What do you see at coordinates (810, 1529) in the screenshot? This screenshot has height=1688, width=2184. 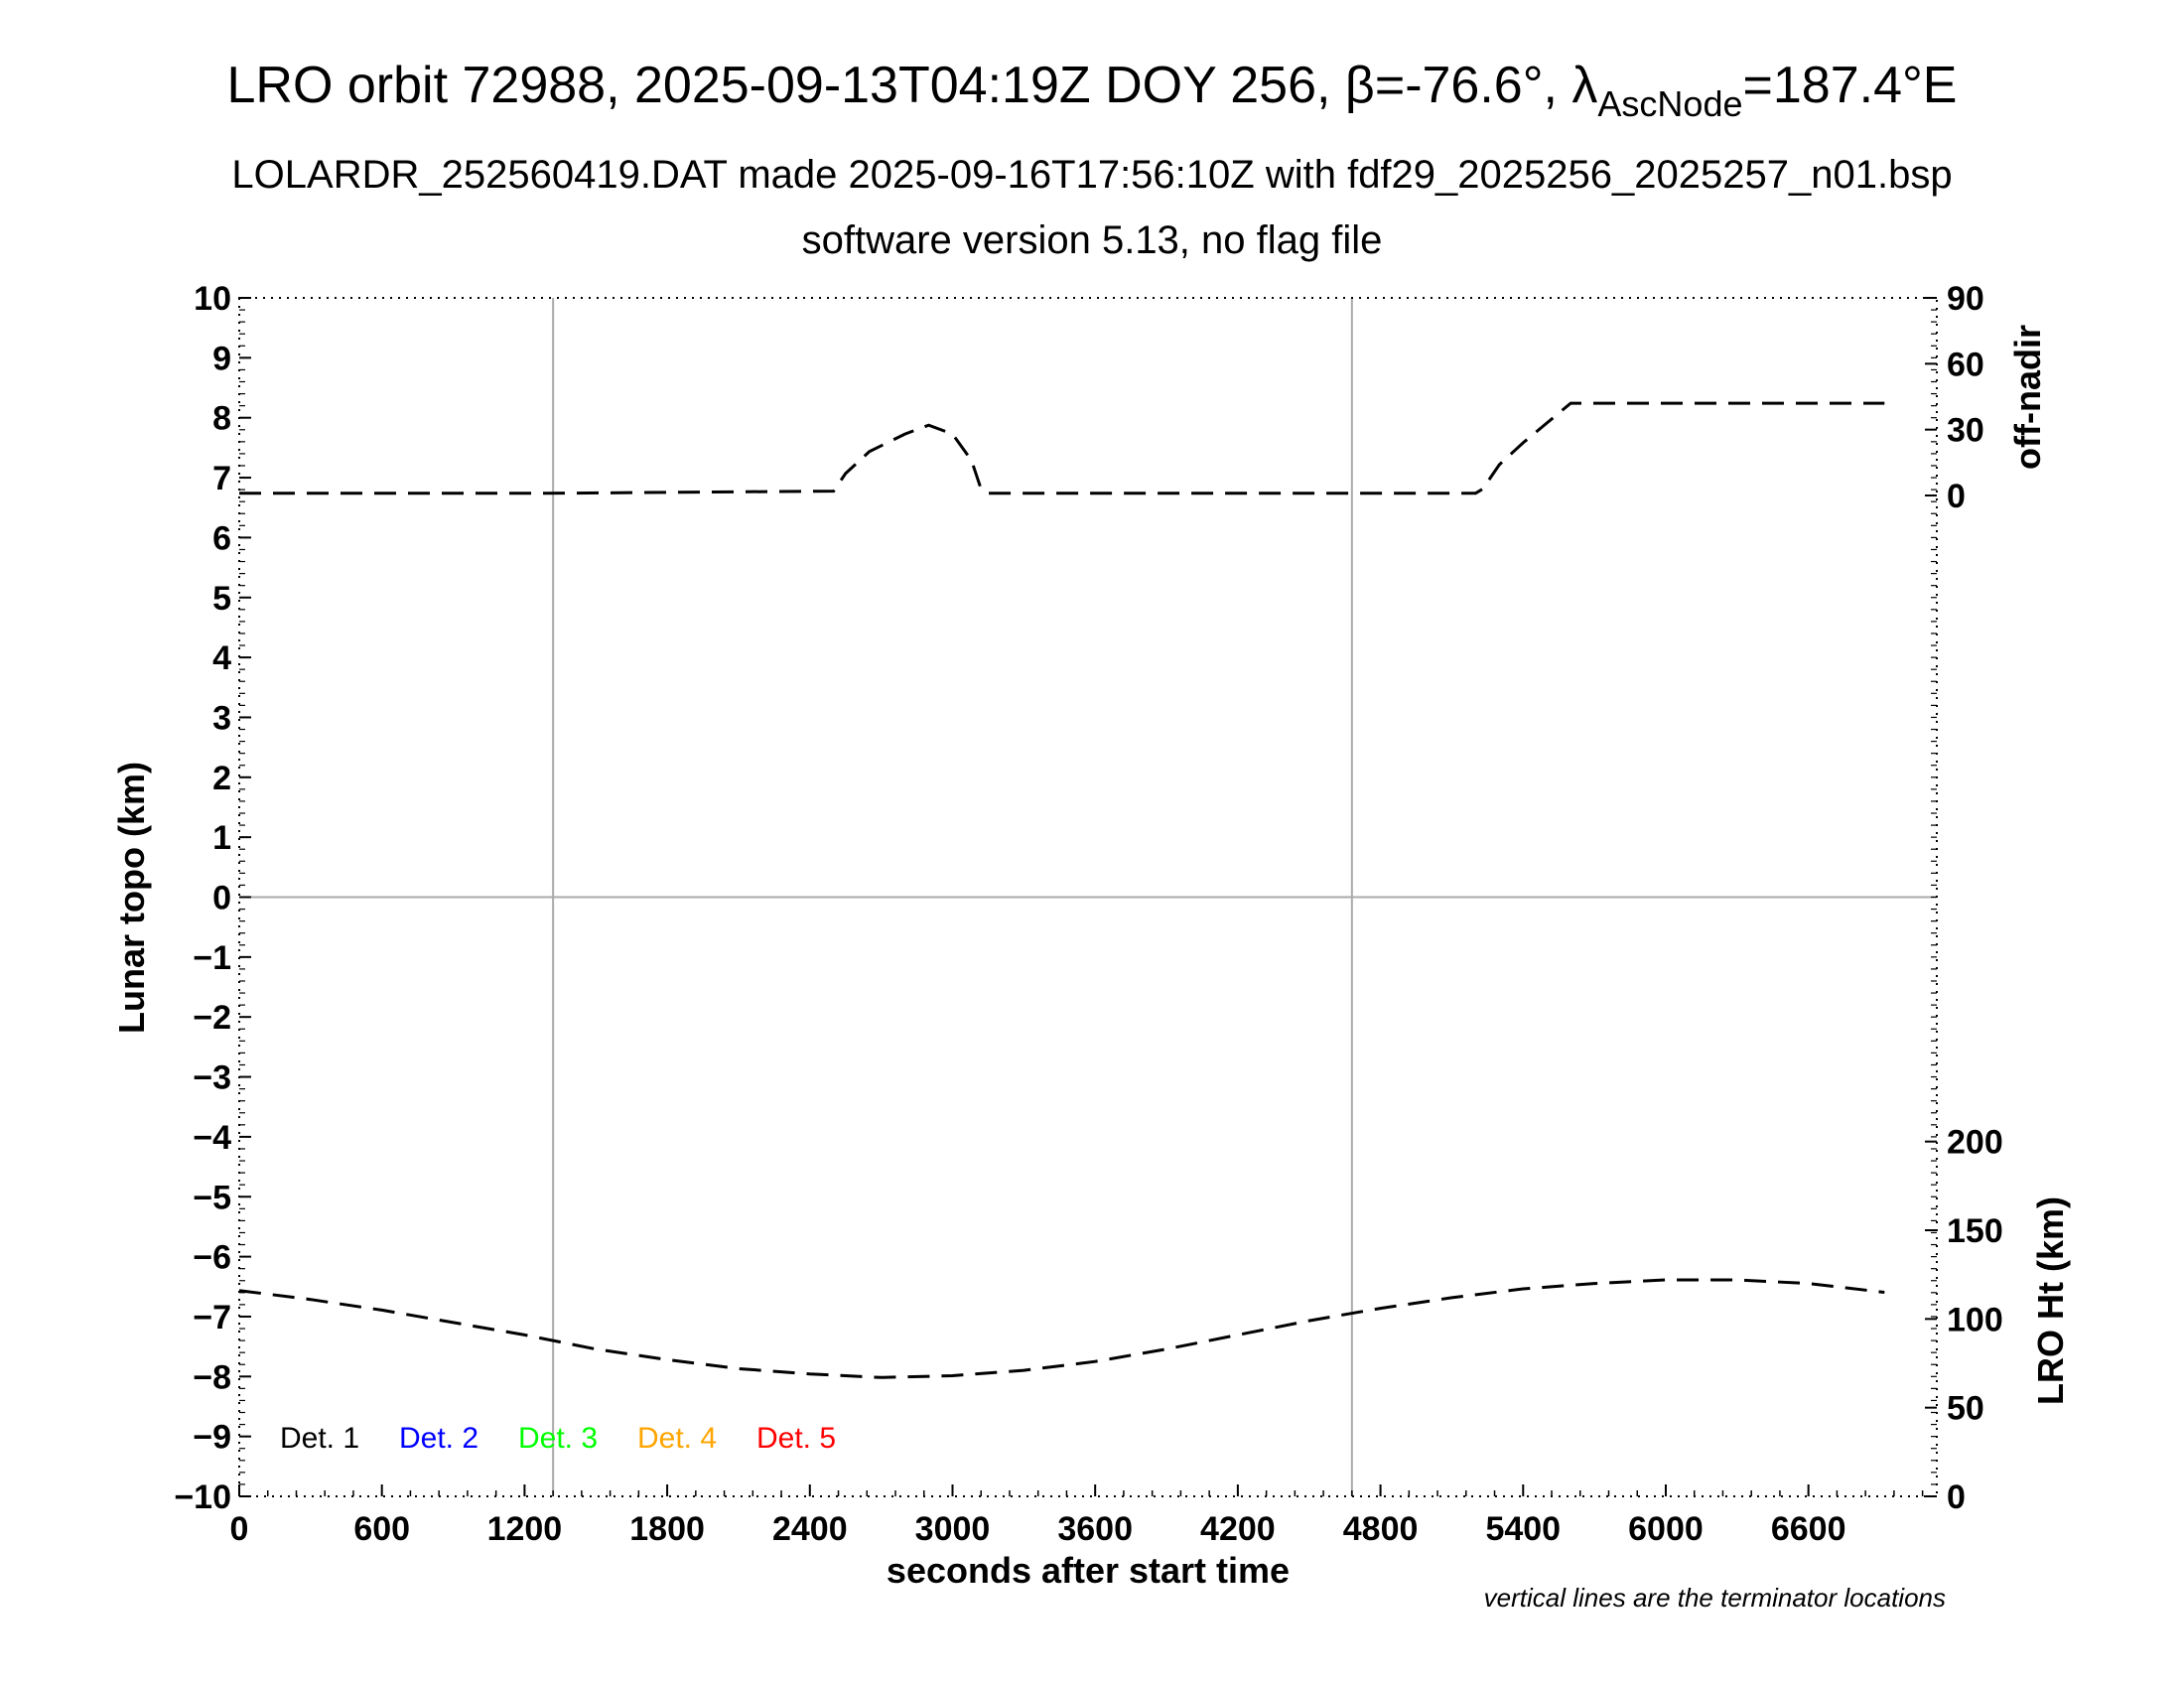 I see `x-tick-label: 2400` at bounding box center [810, 1529].